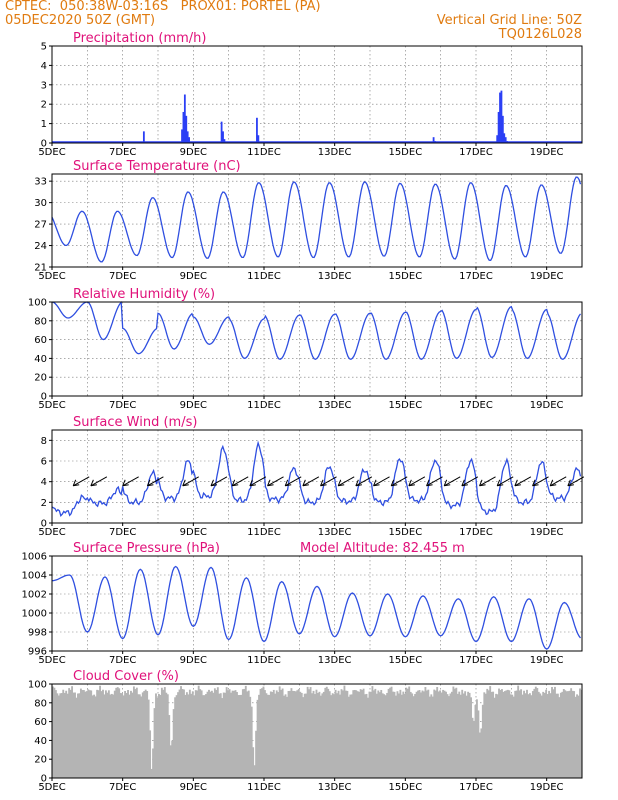 The image size is (618, 800). I want to click on y-tick-label: 0, so click(44, 779).